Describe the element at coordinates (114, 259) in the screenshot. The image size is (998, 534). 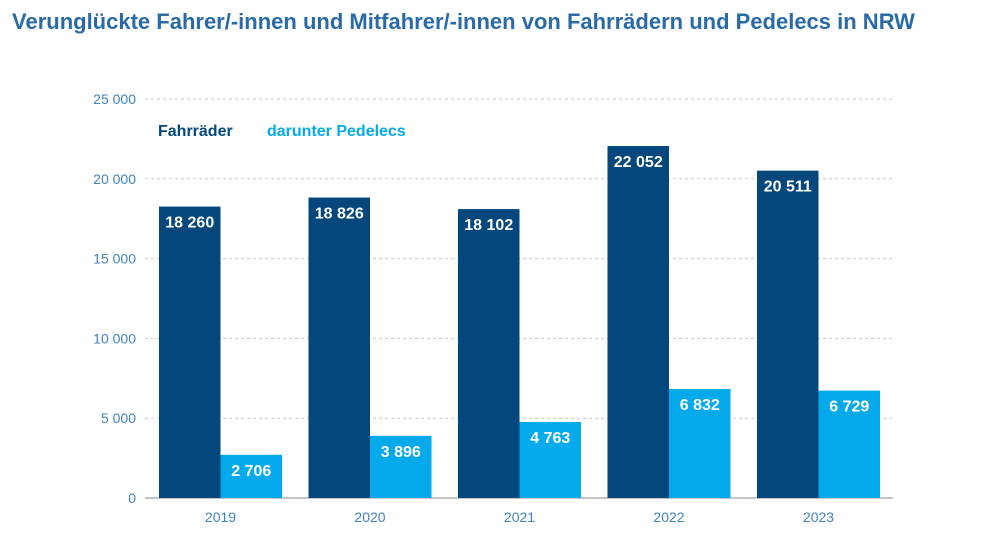
I see `y-tick-label: 15 000` at that location.